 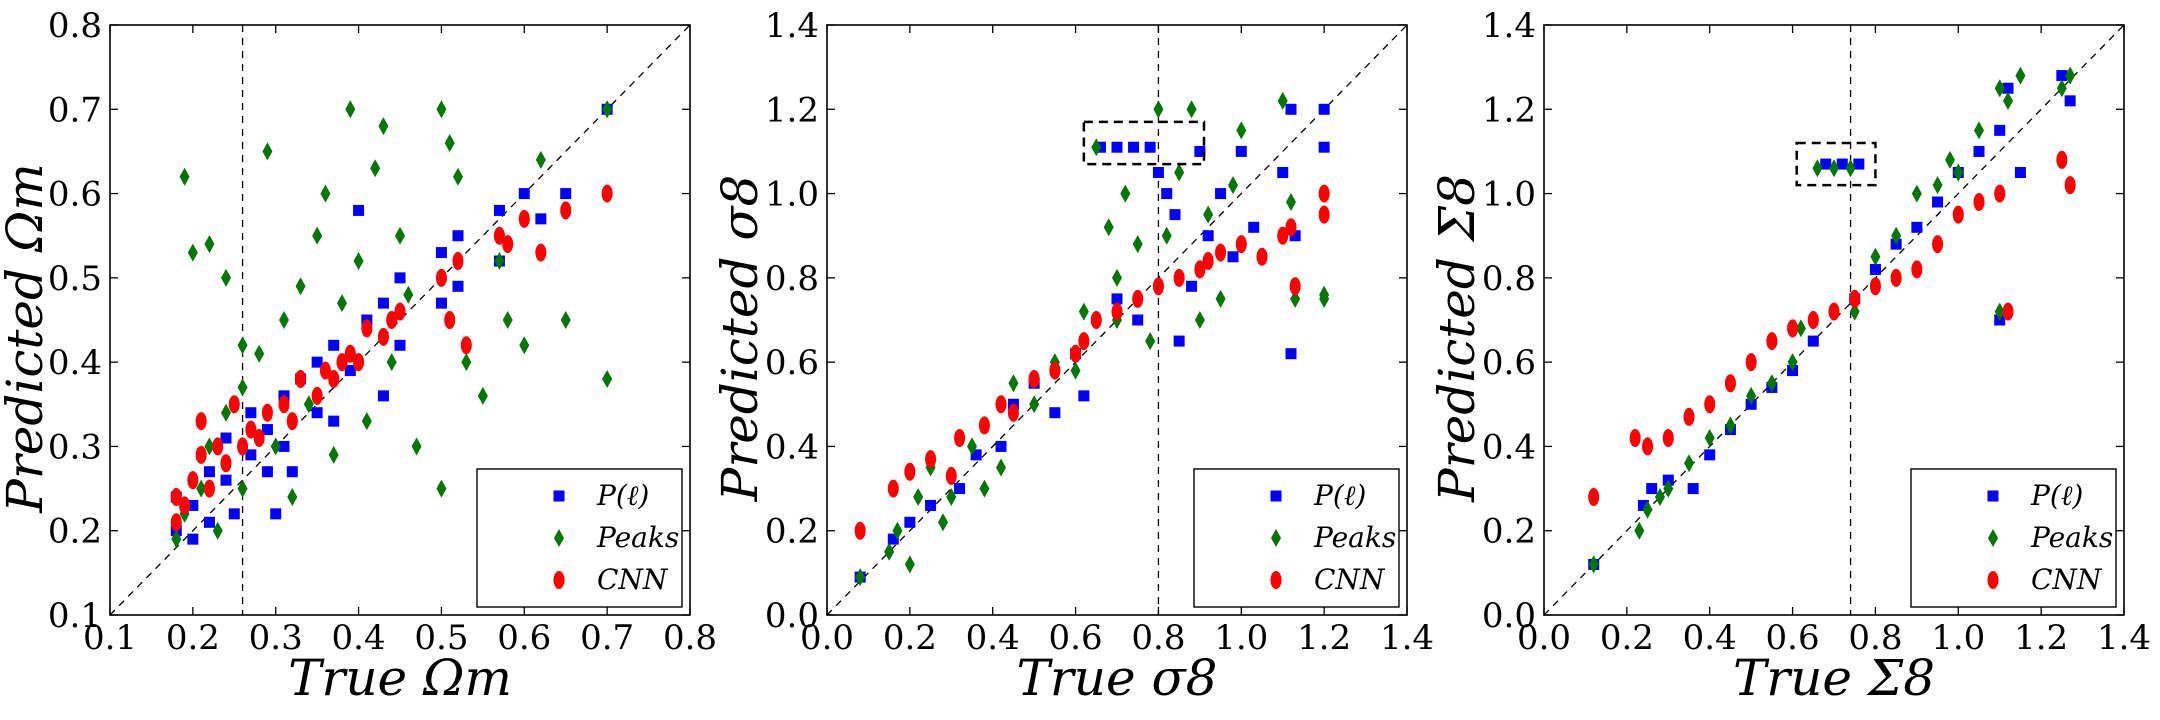 I want to click on series-square, so click(x=1092, y=343).